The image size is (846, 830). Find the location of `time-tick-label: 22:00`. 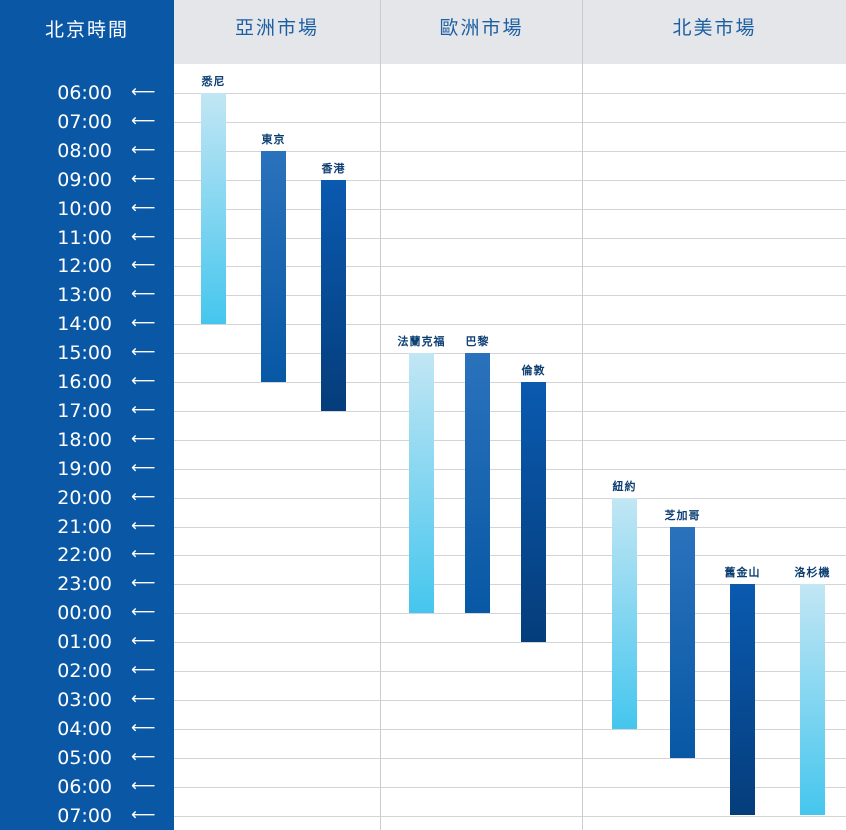

time-tick-label: 22:00 is located at coordinates (84, 555).